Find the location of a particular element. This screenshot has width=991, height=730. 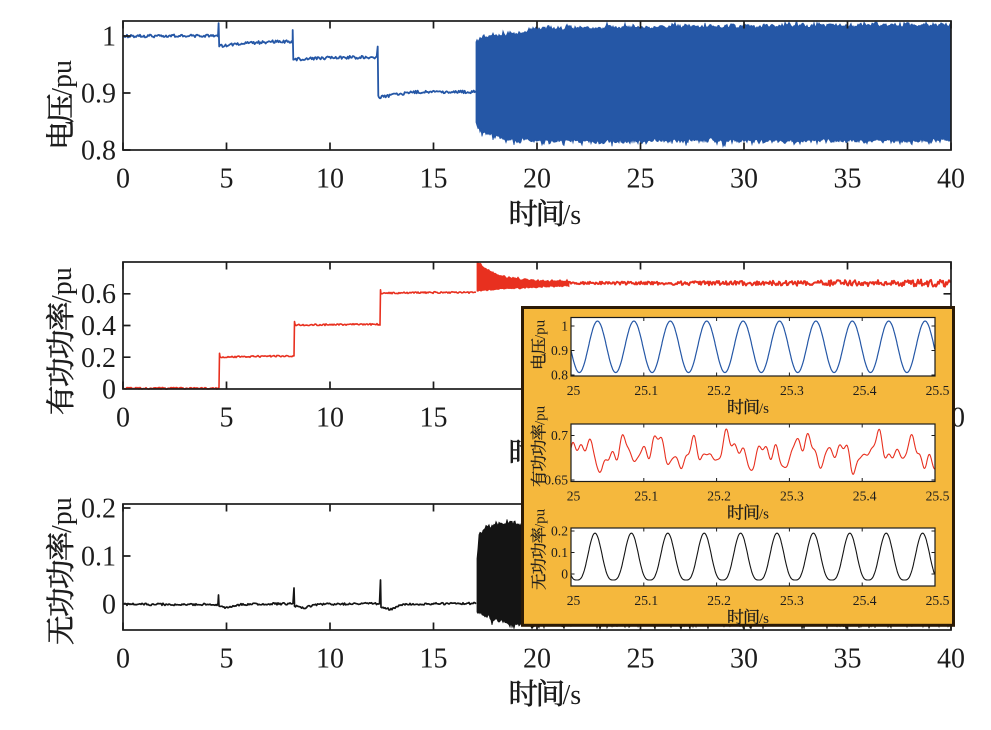

svg-text: 0.7 is located at coordinates (559, 435).